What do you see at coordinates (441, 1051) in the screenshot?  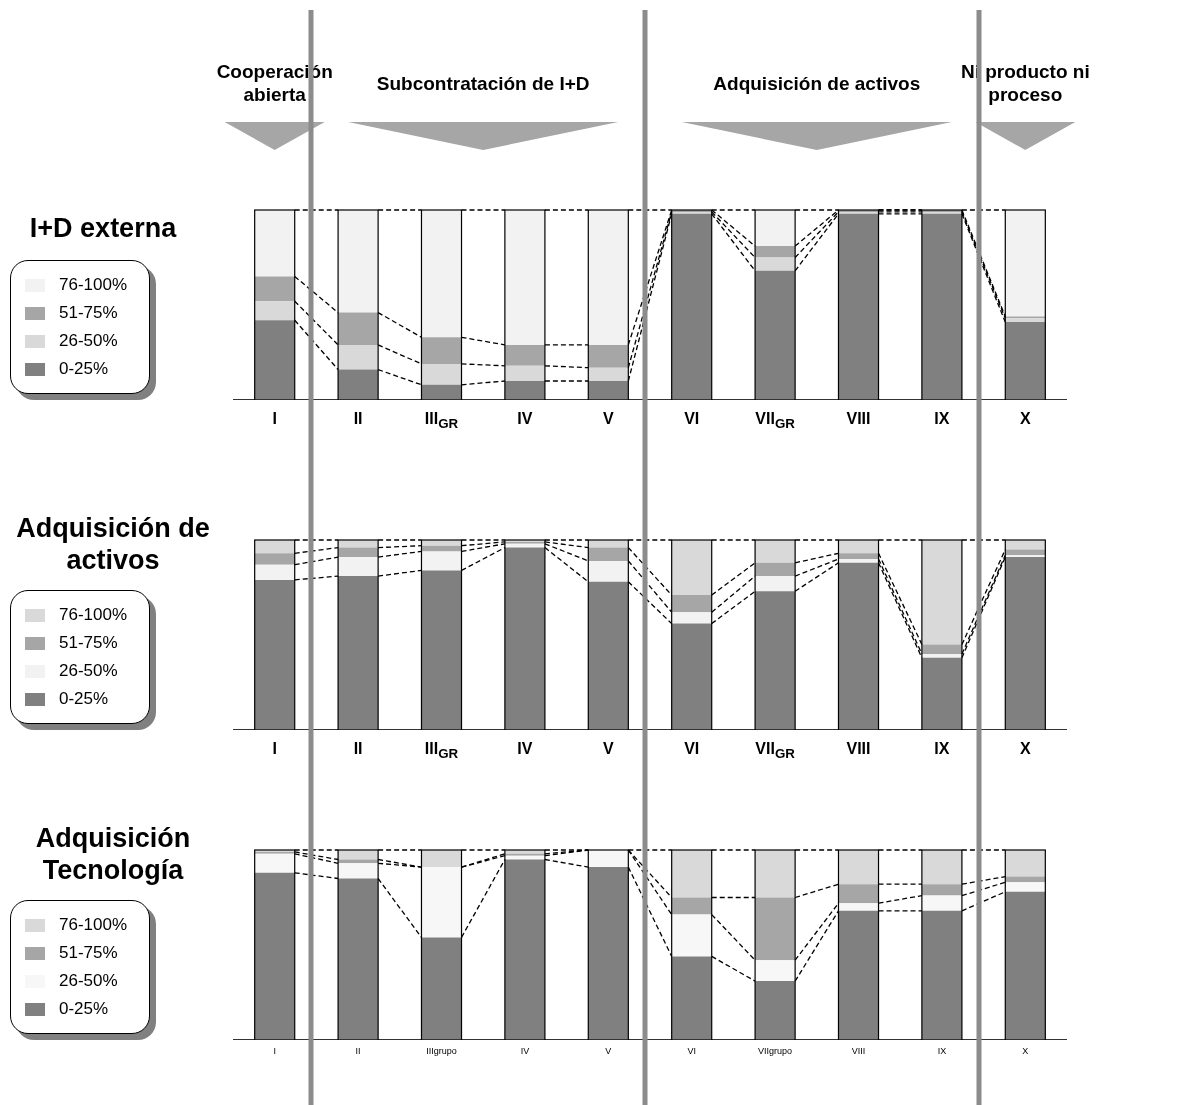 I see `x-tick-label: IIIgrupo` at bounding box center [441, 1051].